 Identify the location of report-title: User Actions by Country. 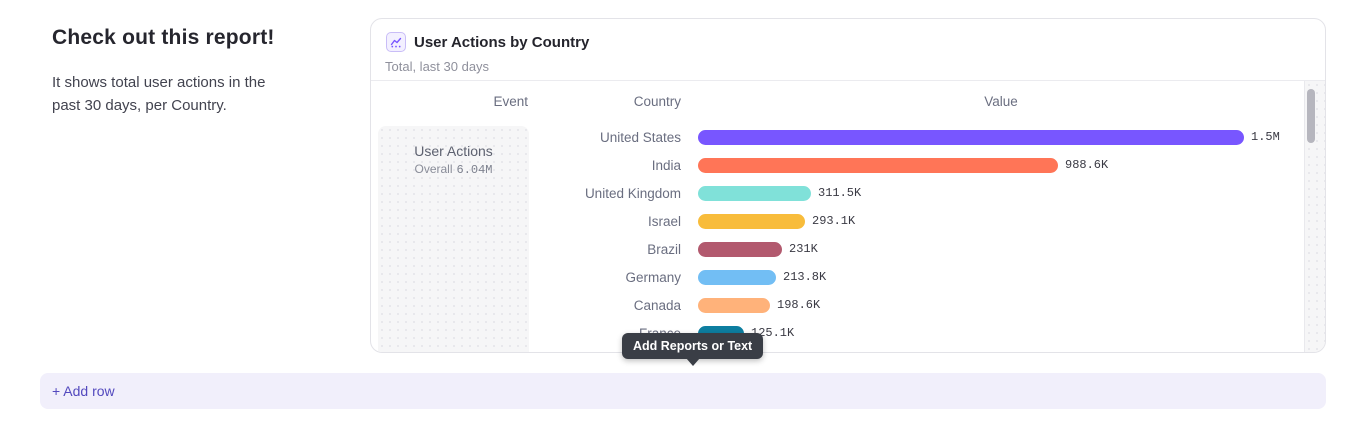
(502, 42).